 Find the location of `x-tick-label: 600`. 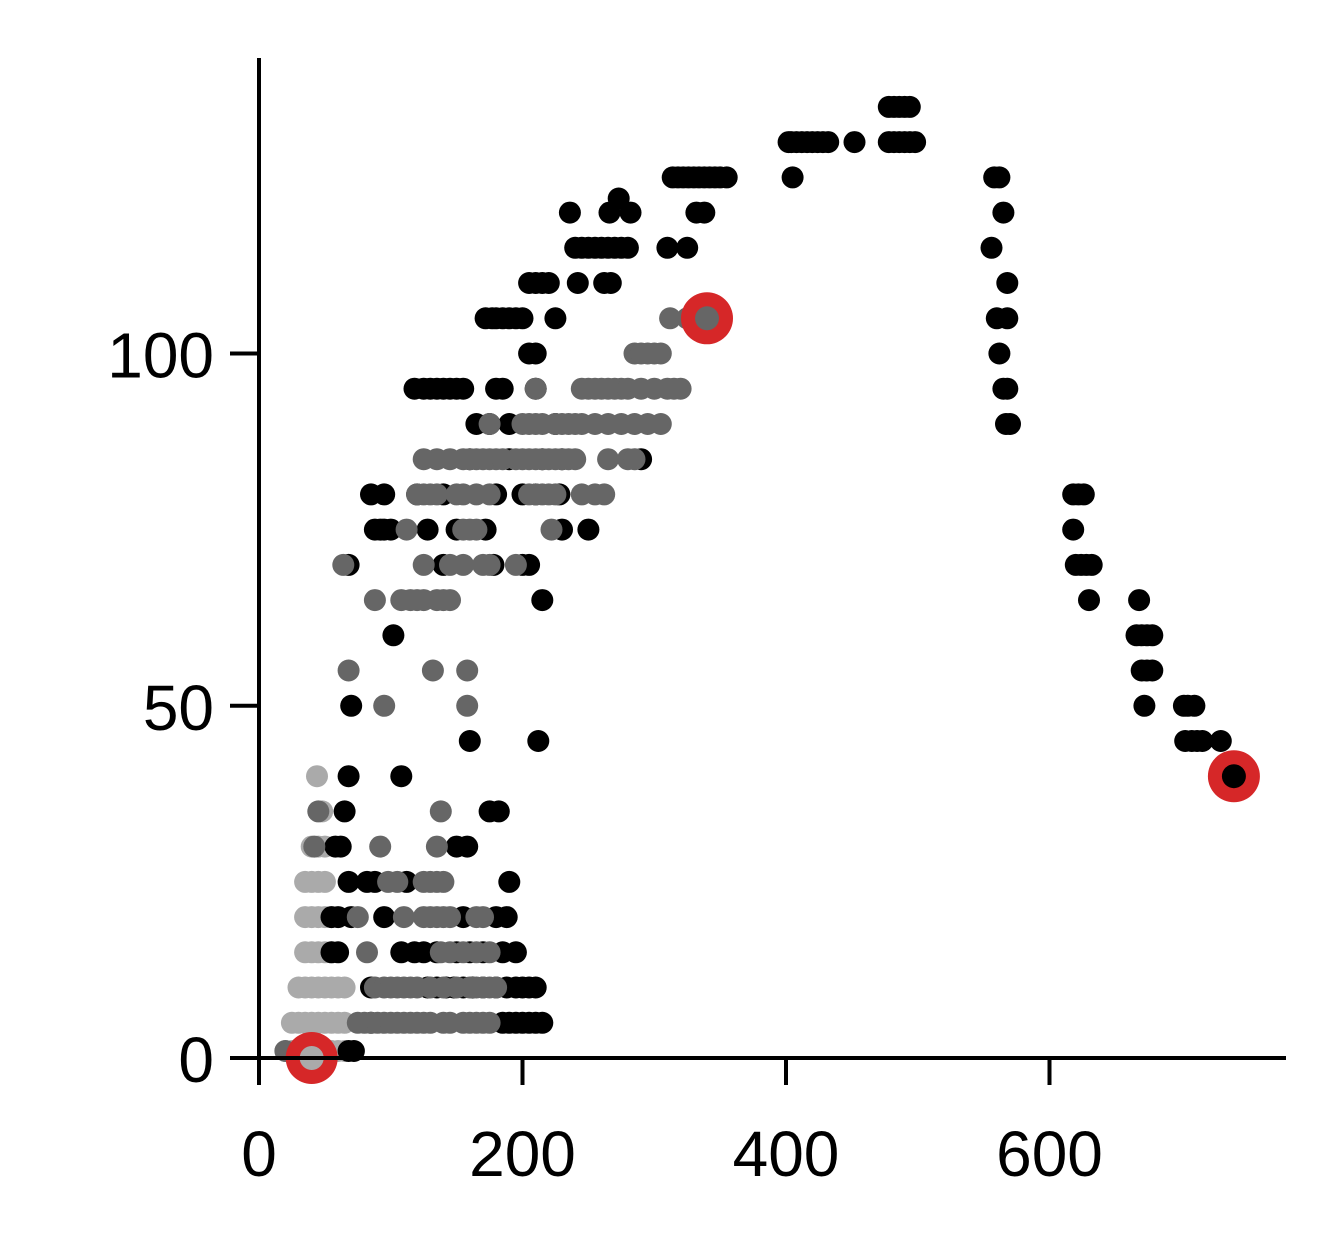

x-tick-label: 600 is located at coordinates (1049, 1154).